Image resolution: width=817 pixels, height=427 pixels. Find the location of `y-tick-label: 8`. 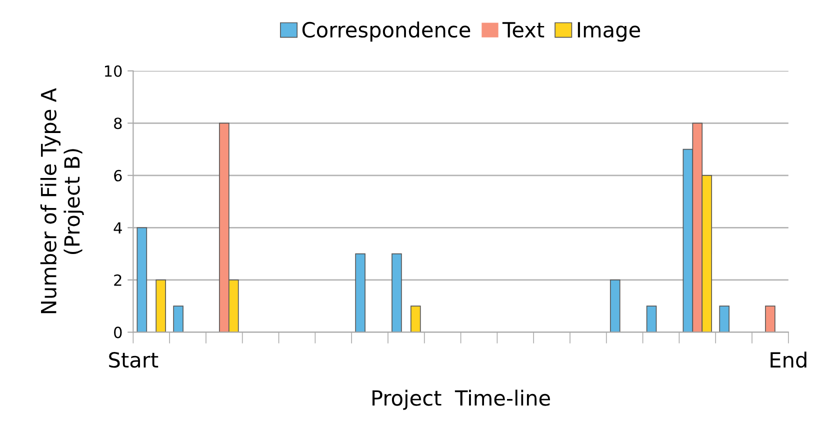

y-tick-label: 8 is located at coordinates (118, 124).